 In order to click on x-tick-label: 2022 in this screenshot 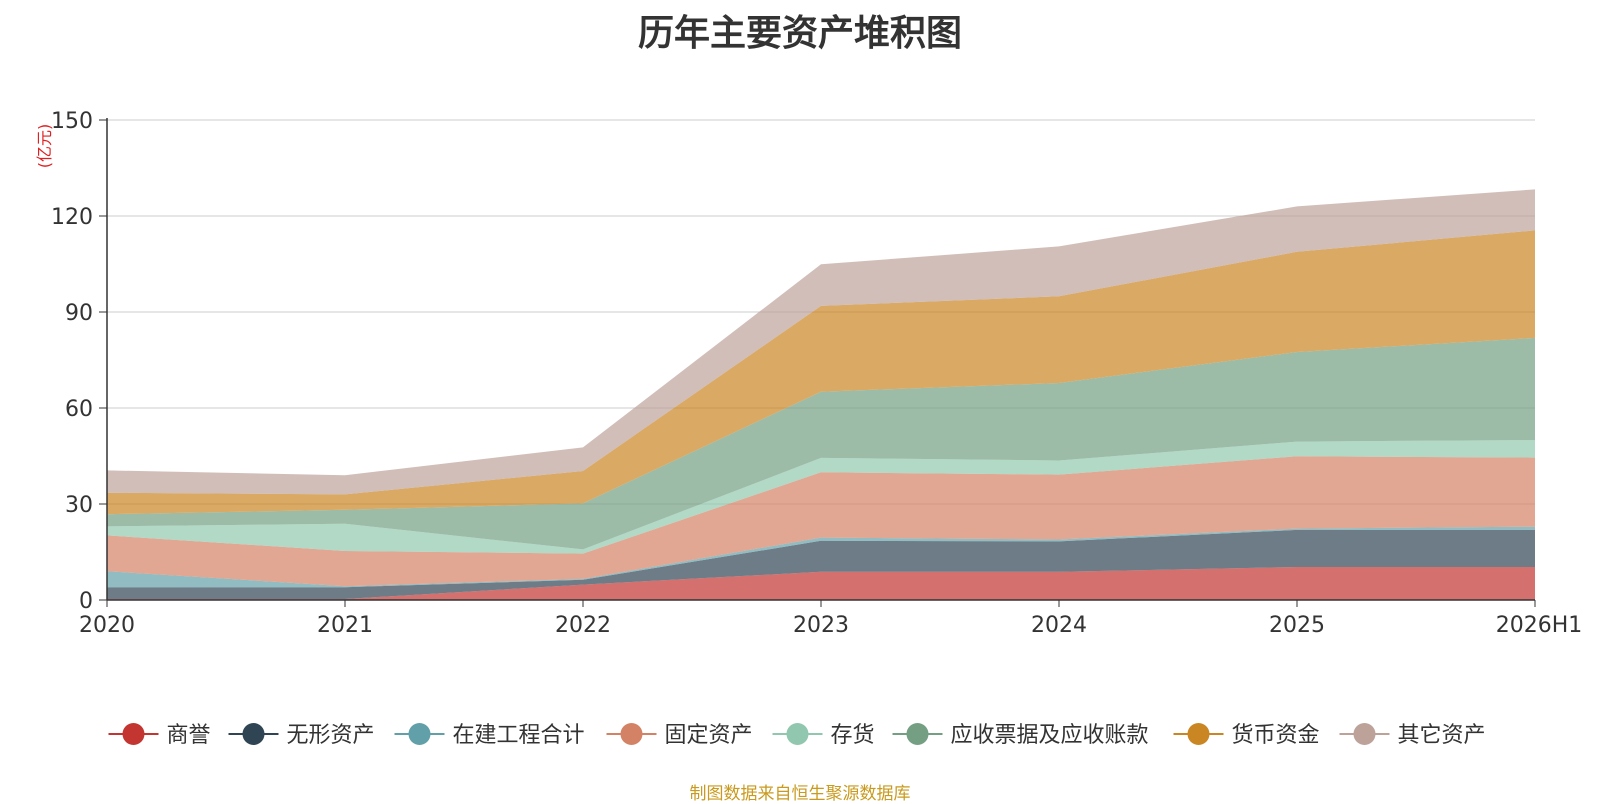, I will do `click(583, 625)`.